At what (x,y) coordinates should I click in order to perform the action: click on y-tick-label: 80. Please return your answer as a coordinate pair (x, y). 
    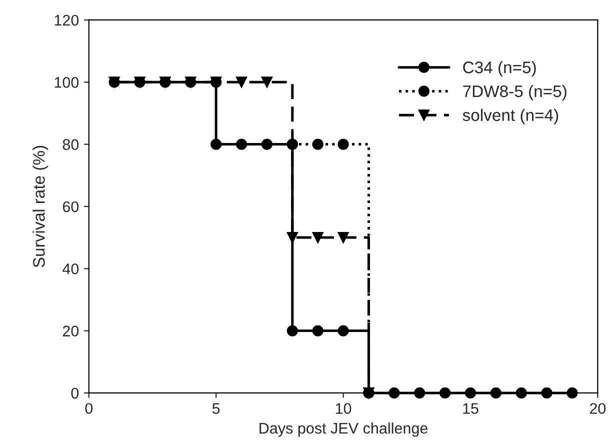
    Looking at the image, I should click on (70, 144).